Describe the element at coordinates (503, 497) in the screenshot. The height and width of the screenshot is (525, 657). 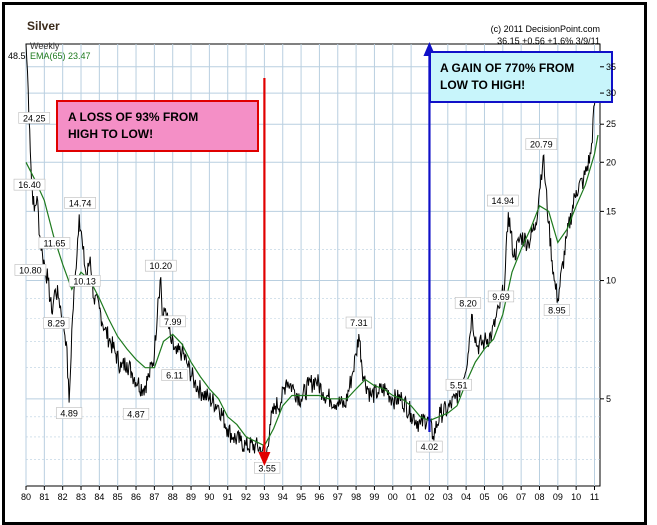
I see `x-tick-label: 06` at that location.